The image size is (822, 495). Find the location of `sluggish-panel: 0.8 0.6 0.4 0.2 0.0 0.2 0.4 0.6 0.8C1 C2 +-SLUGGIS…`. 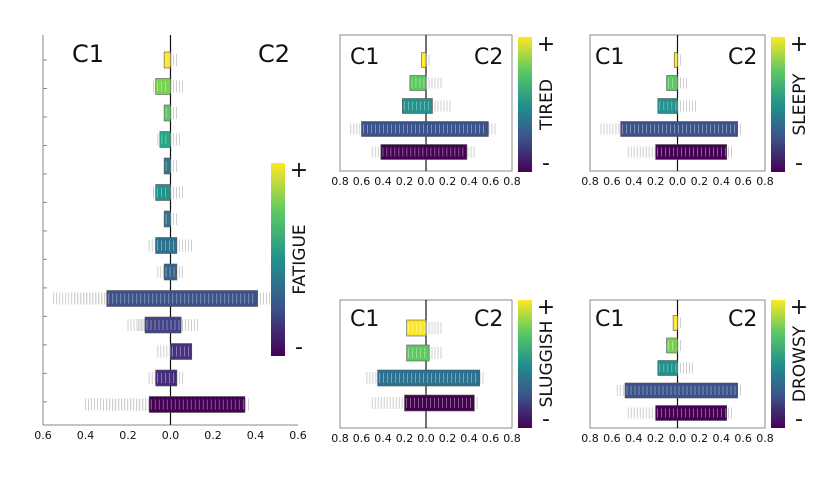

sluggish-panel: 0.8 0.6 0.4 0.2 0.0 0.2 0.4 0.6 0.8C1 C2 +-SLUGGIS… is located at coordinates (444, 370).